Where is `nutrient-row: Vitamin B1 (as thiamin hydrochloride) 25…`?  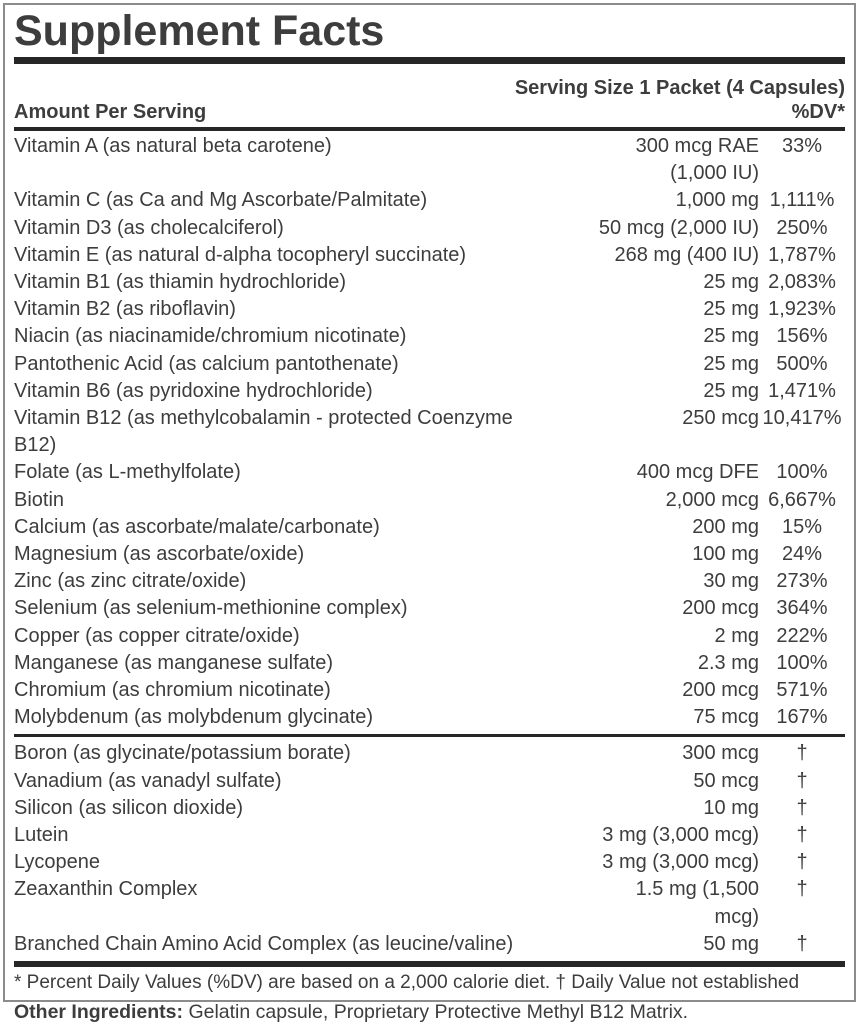
nutrient-row: Vitamin B1 (as thiamin hydrochloride) 25… is located at coordinates (429, 282).